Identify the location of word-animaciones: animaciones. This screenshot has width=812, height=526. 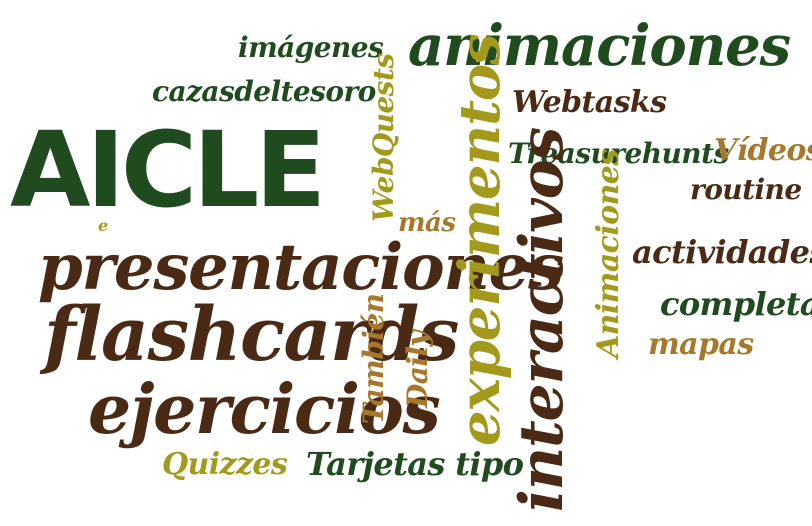
(599, 46).